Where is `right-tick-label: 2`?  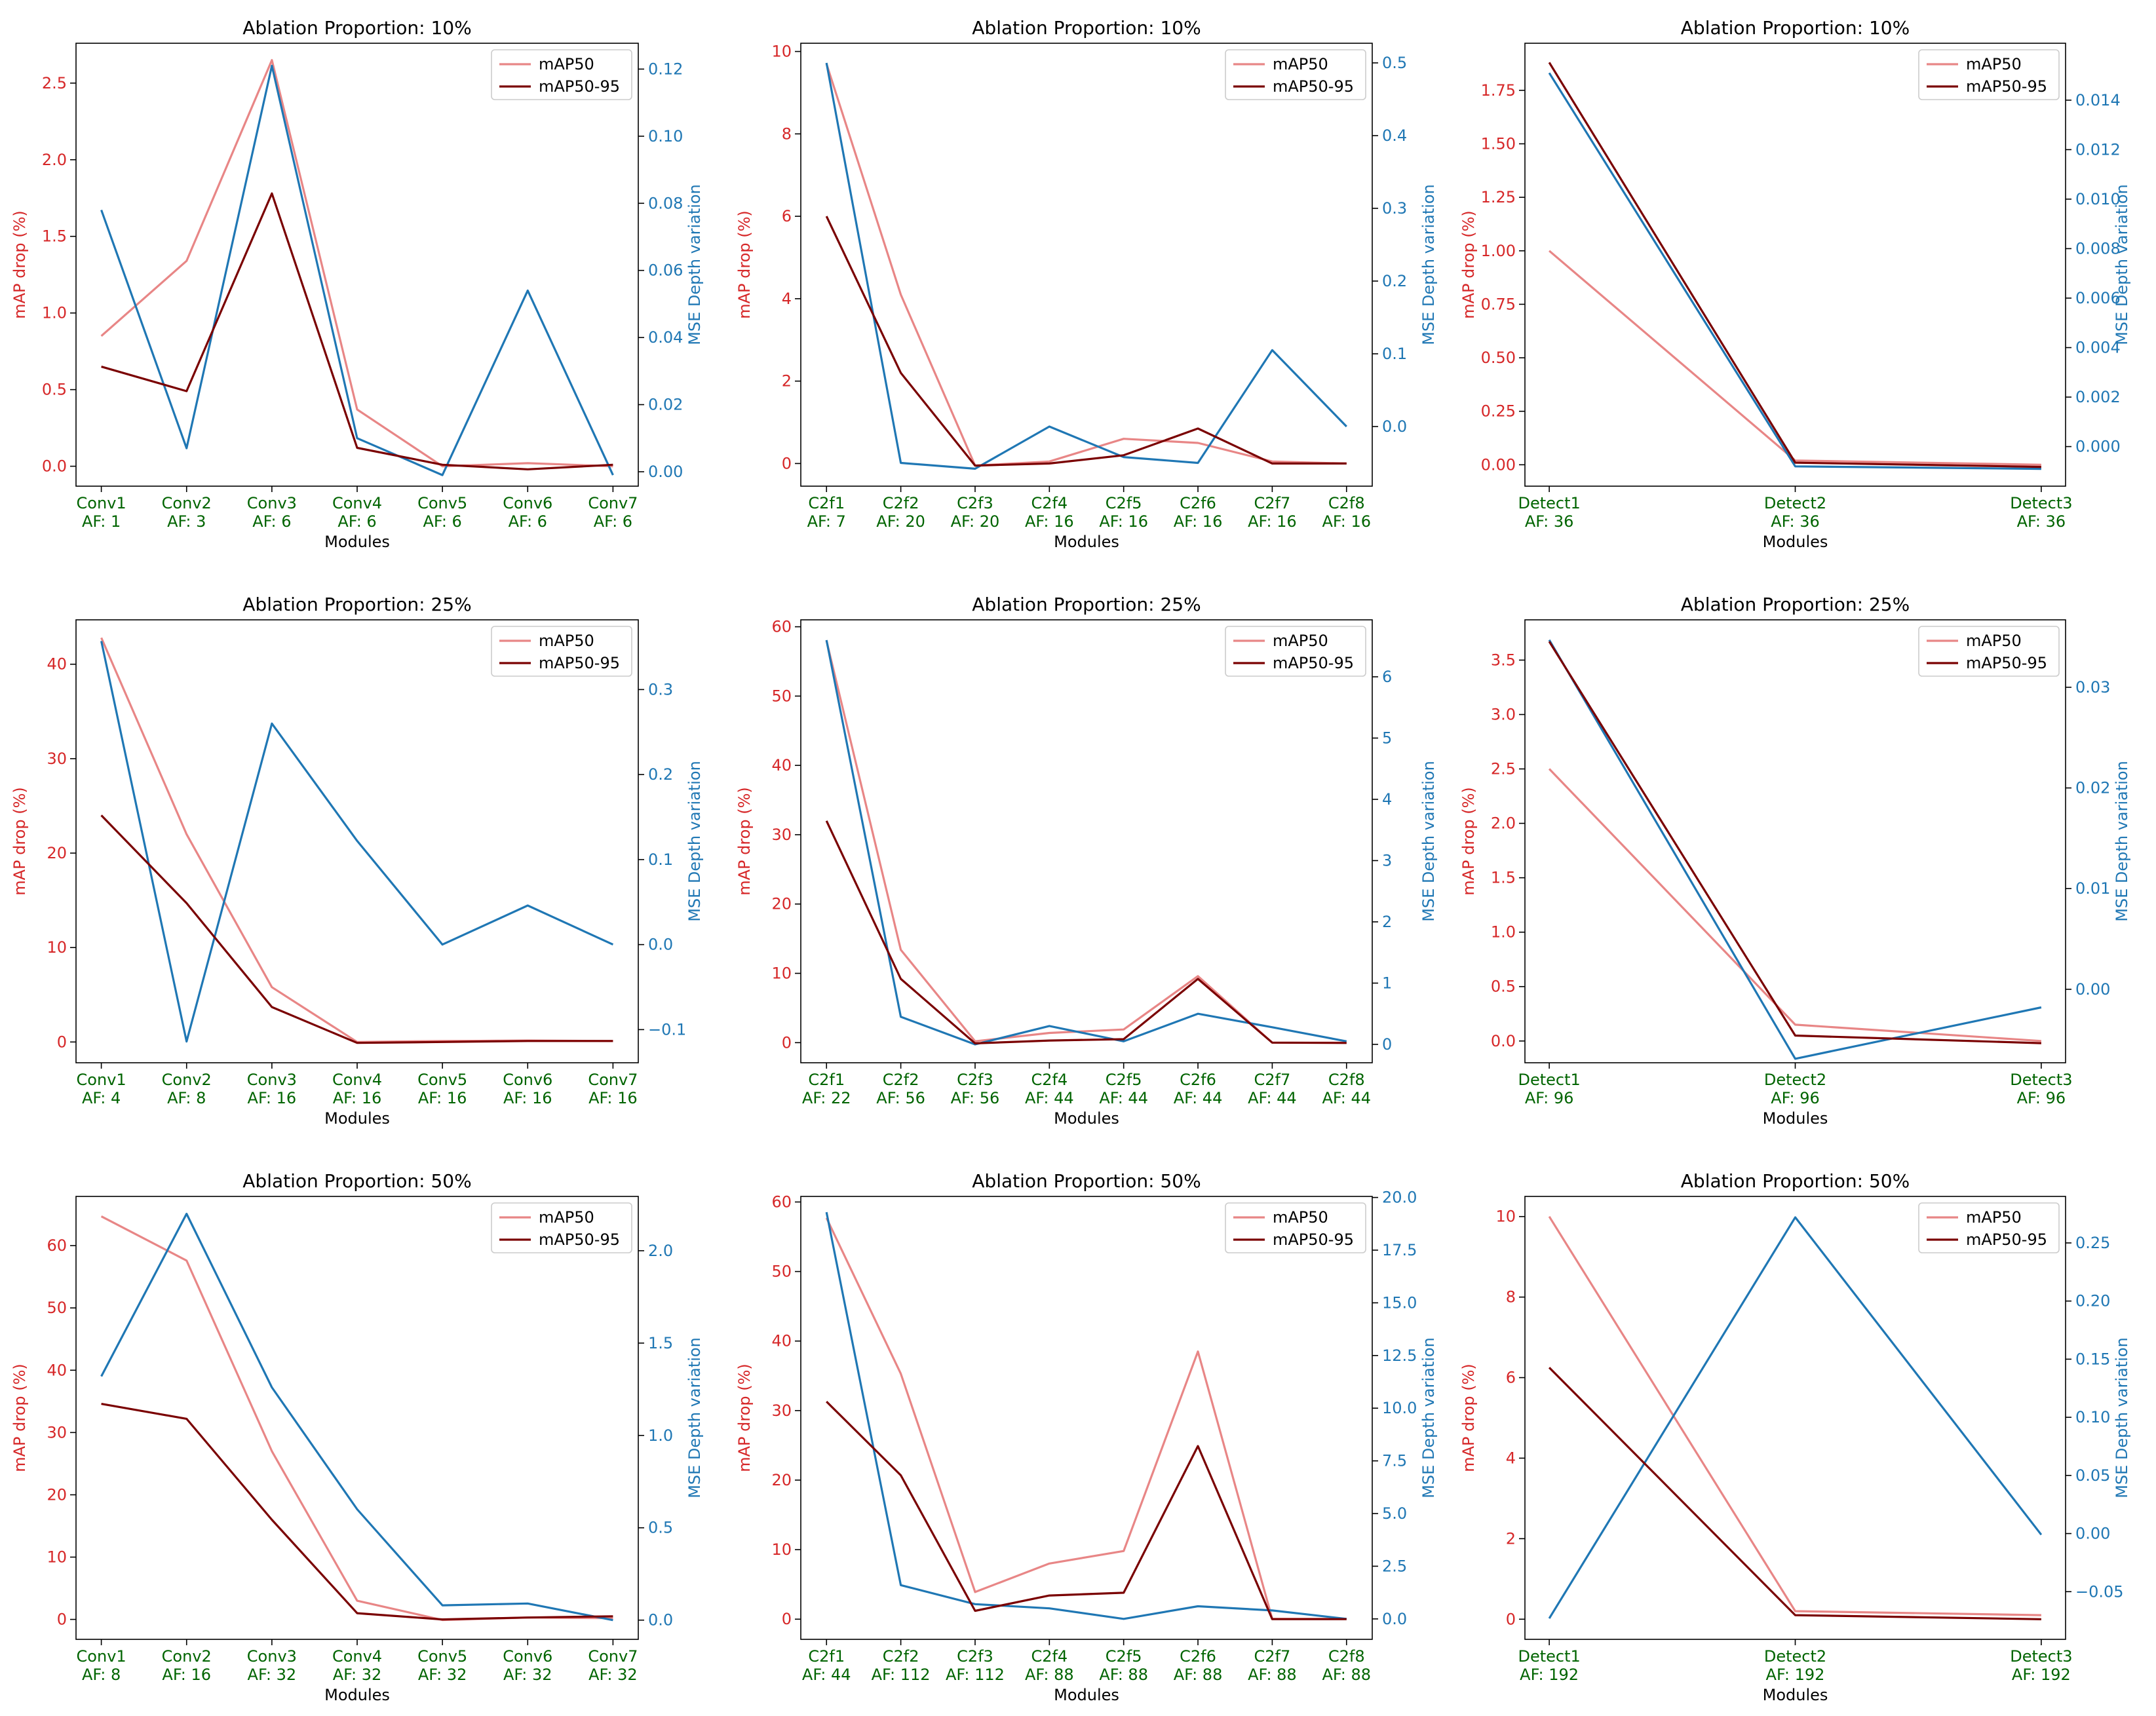
right-tick-label: 2 is located at coordinates (1387, 922).